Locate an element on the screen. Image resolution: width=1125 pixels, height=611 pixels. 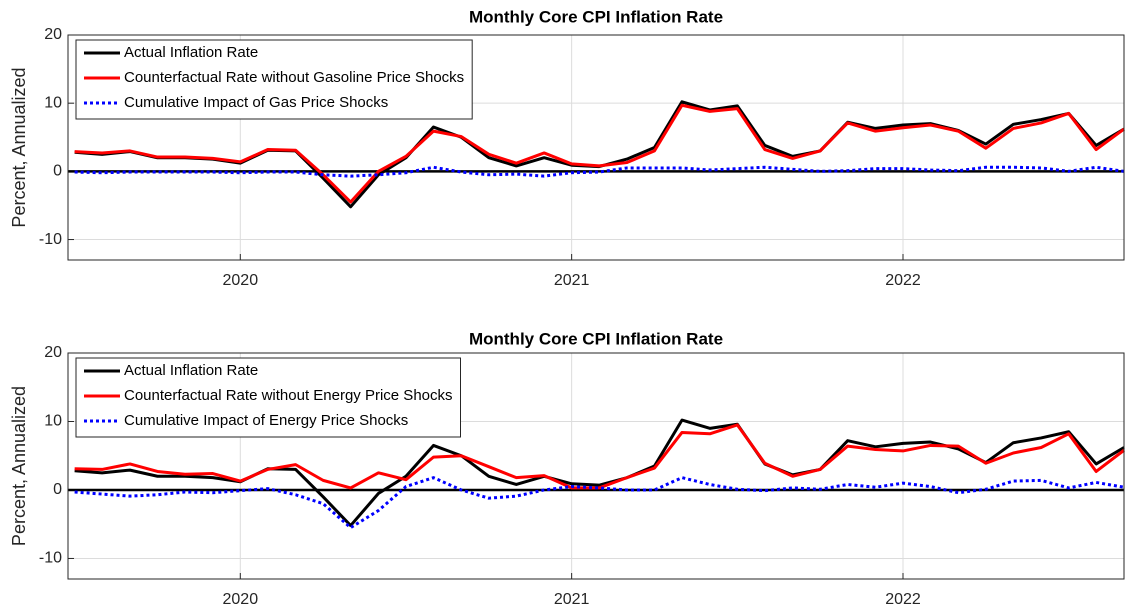
legend-label: Cumulative Impact of Energy Price Shocks is located at coordinates (266, 420).